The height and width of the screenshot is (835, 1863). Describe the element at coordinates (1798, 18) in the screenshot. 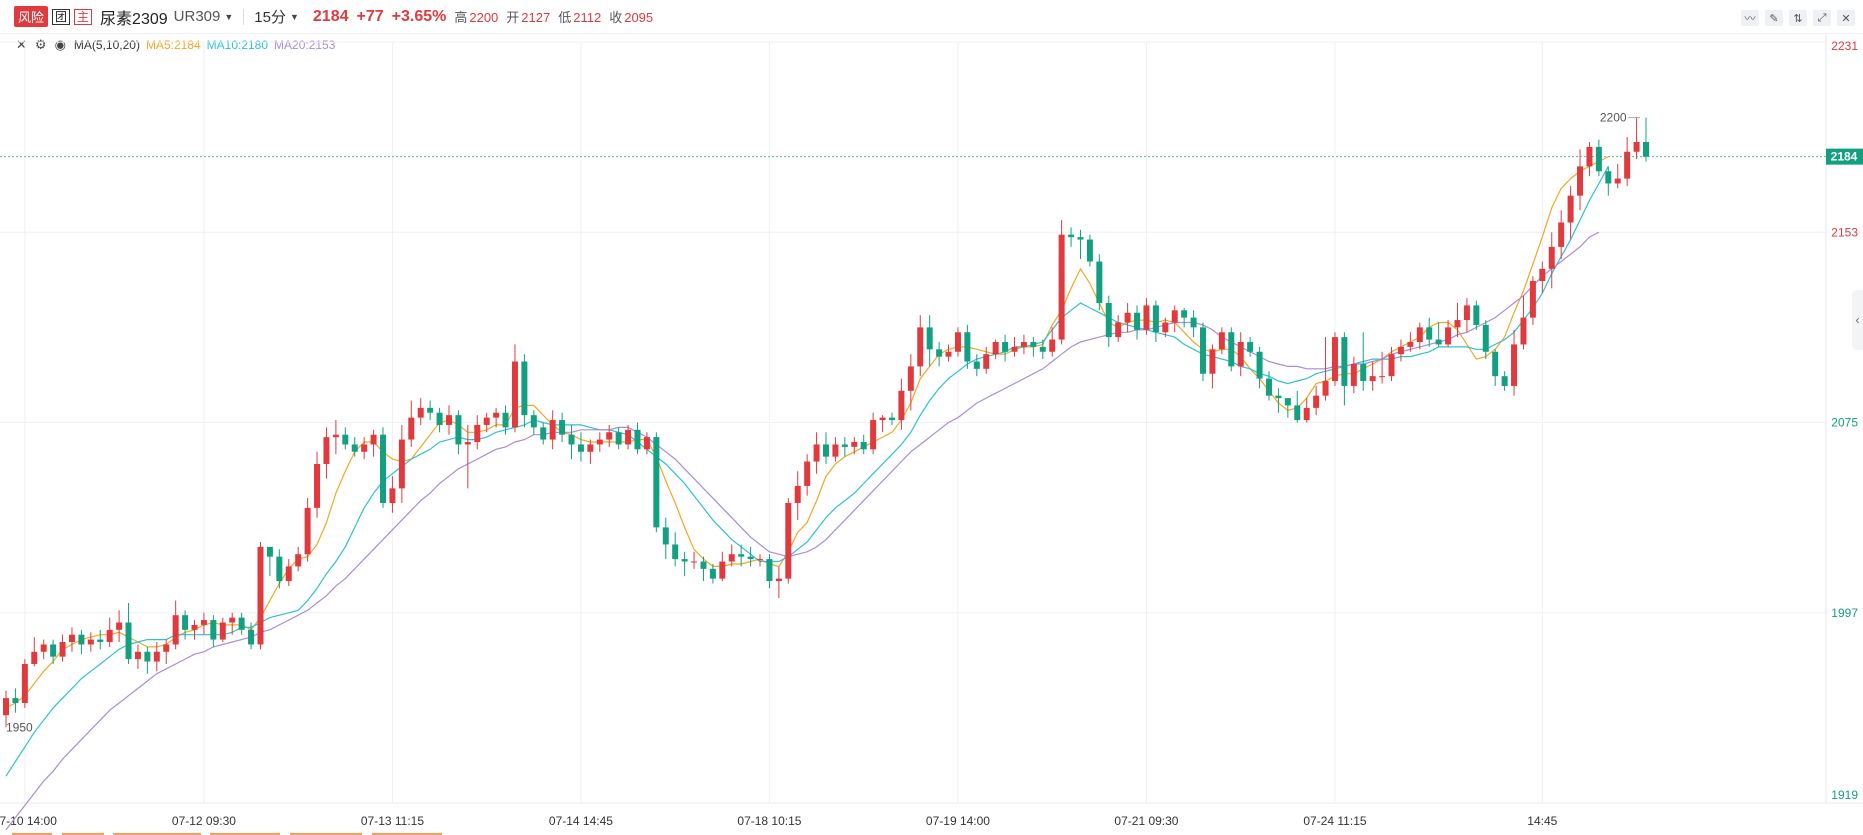

I see `compare-icon: ⇅` at that location.